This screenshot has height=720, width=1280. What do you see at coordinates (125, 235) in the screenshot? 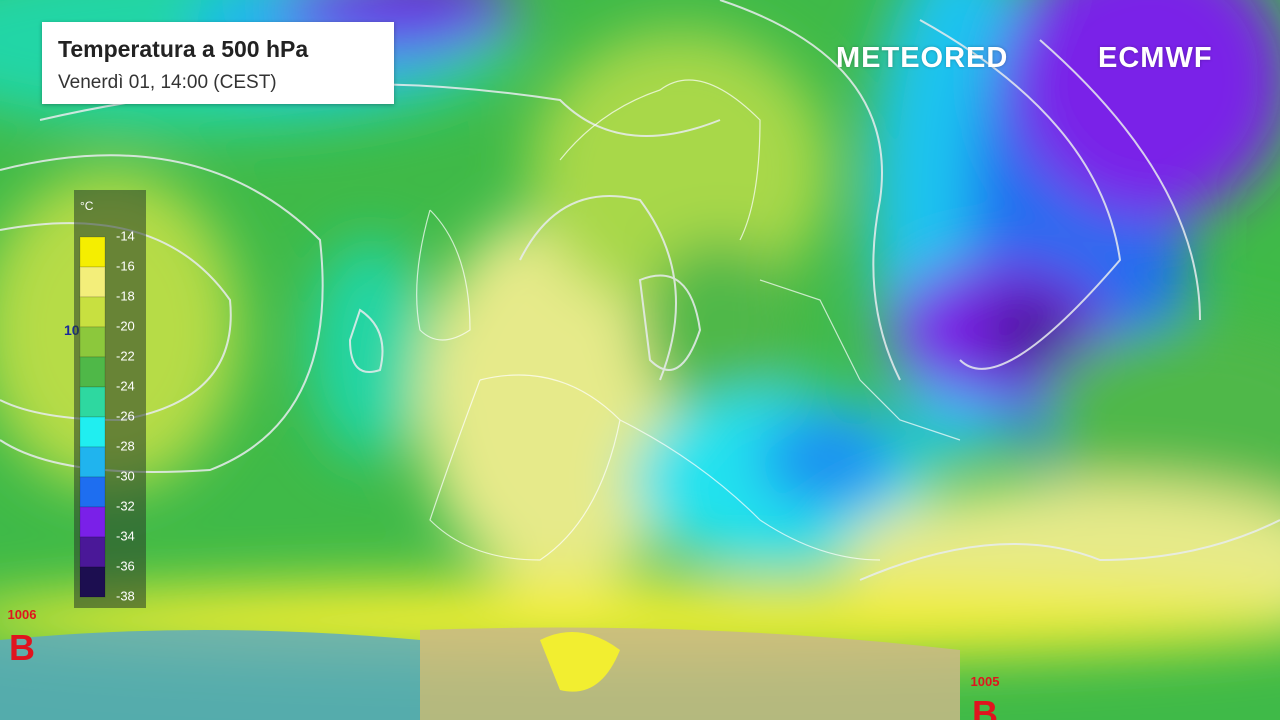
I see `legend-label: -14` at bounding box center [125, 235].